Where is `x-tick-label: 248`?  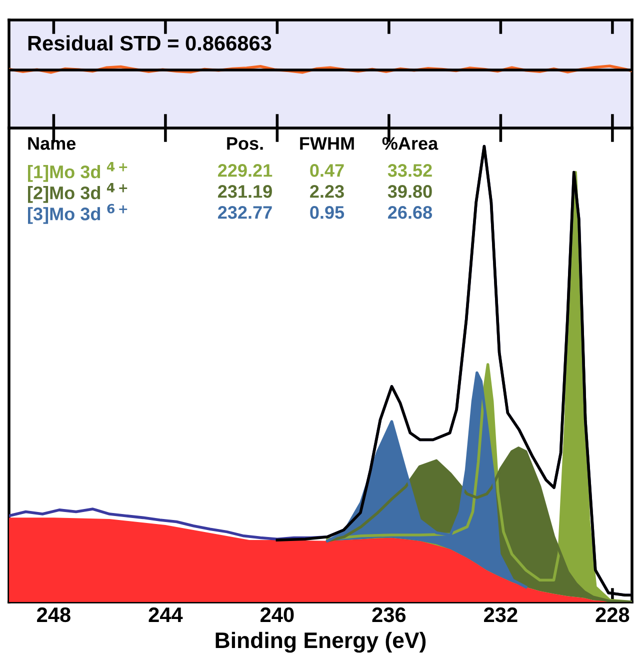
x-tick-label: 248 is located at coordinates (53, 614).